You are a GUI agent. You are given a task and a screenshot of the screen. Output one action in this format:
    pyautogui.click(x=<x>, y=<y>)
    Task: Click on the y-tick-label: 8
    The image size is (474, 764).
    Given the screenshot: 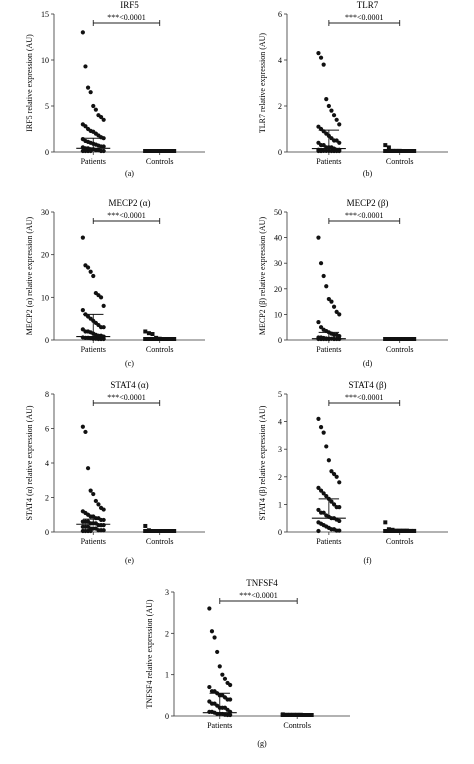 What is the action you would take?
    pyautogui.click(x=47, y=394)
    